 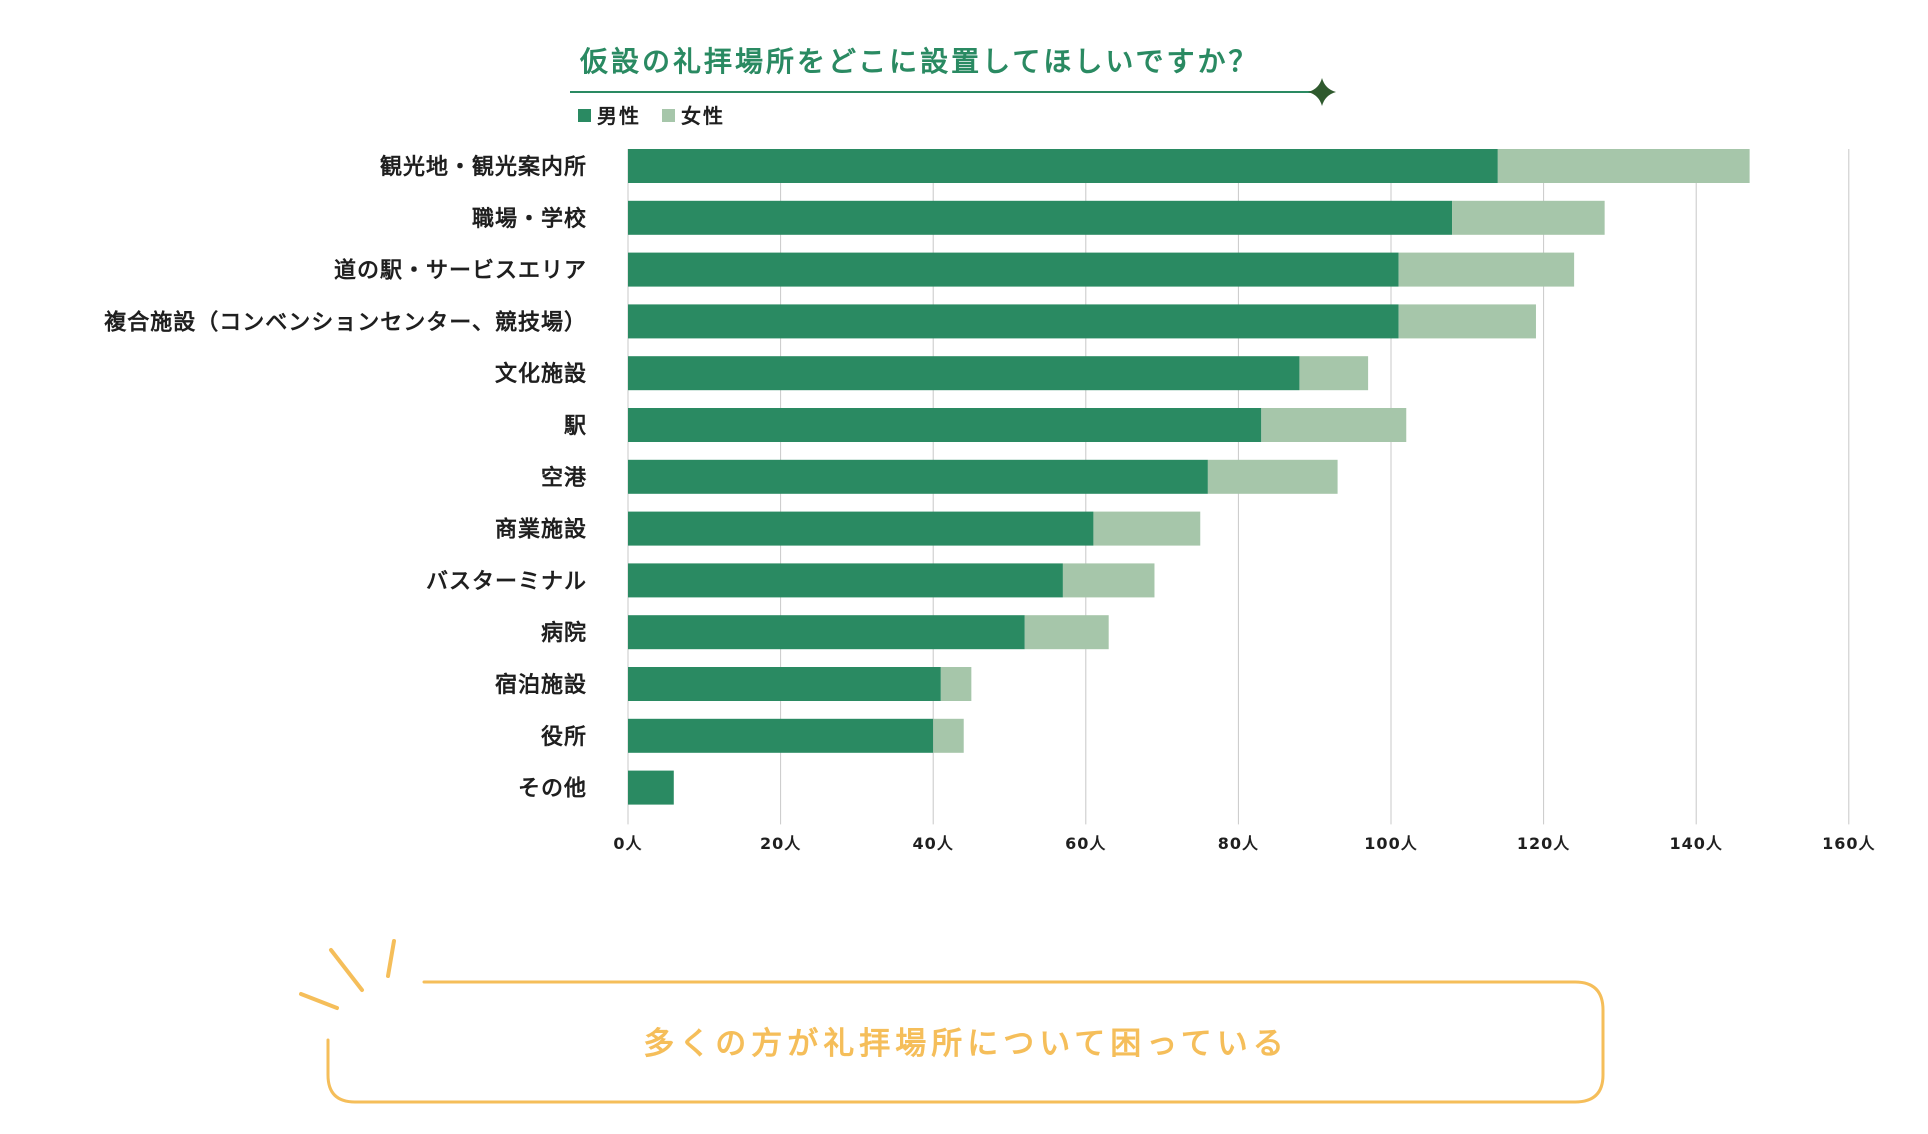 I want to click on legend-swatch-male, so click(x=584, y=115).